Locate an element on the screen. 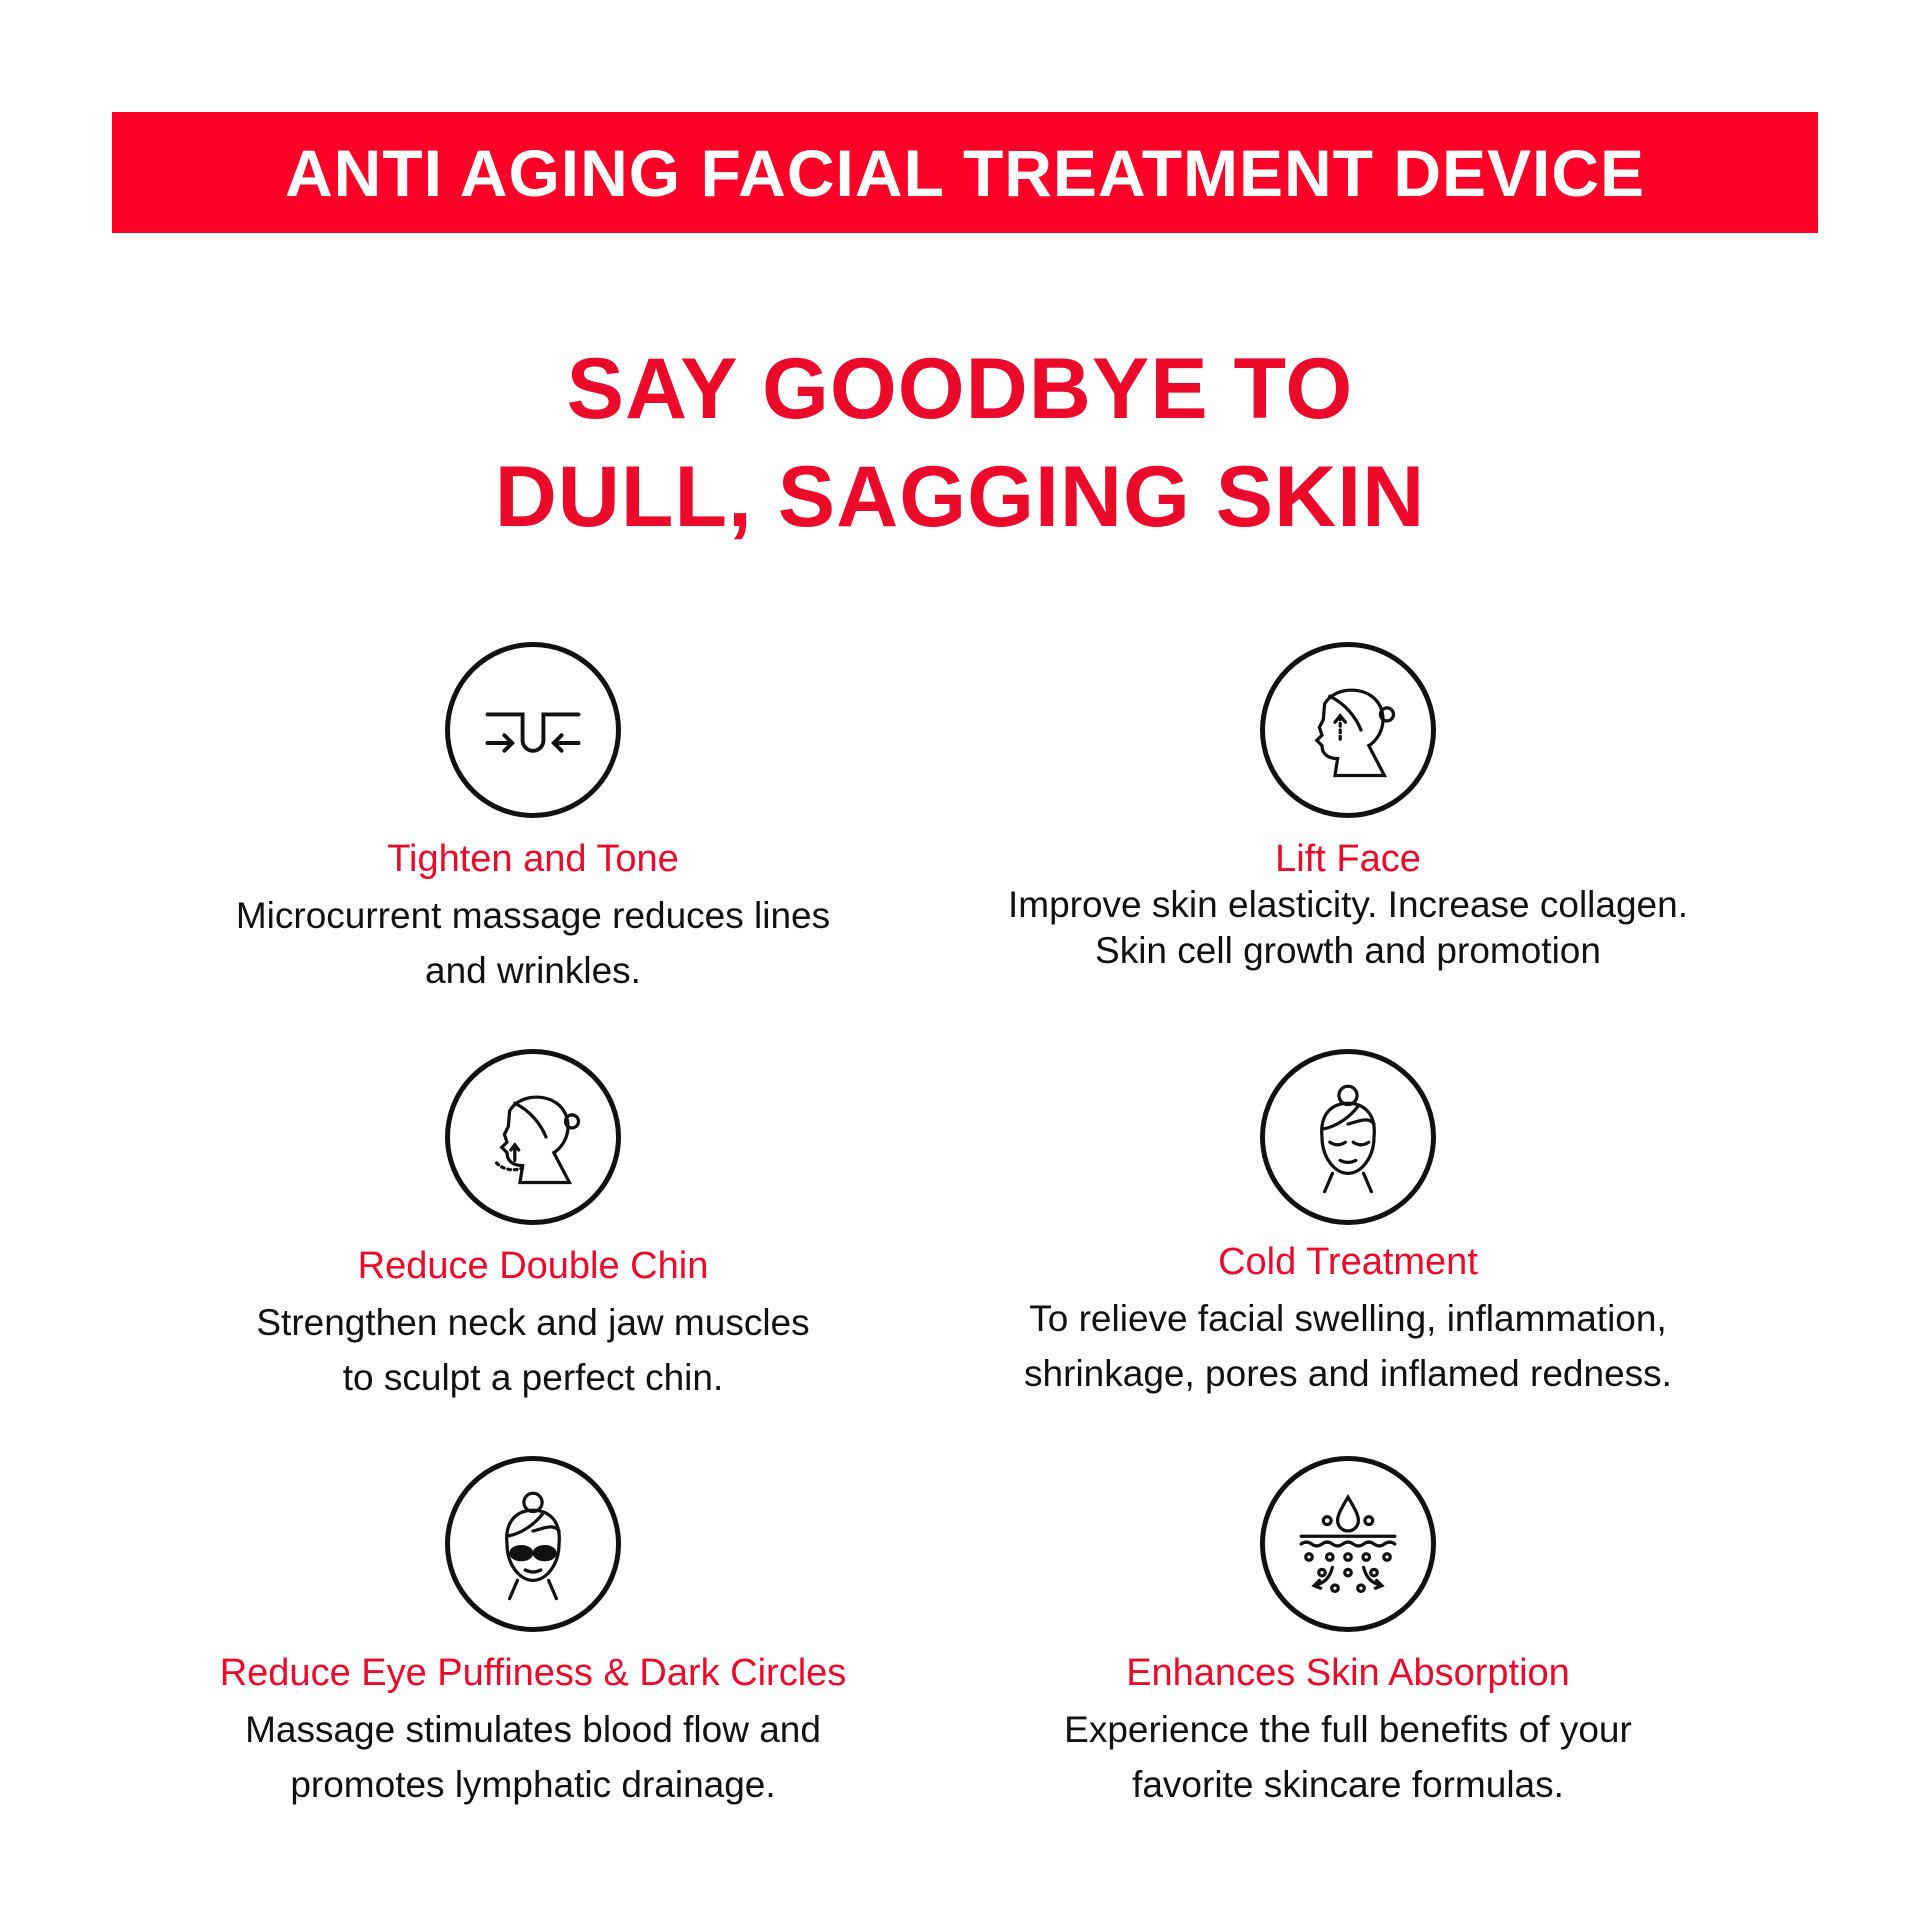 The image size is (1920, 1920). skin-absorption-icon is located at coordinates (1348, 1544).